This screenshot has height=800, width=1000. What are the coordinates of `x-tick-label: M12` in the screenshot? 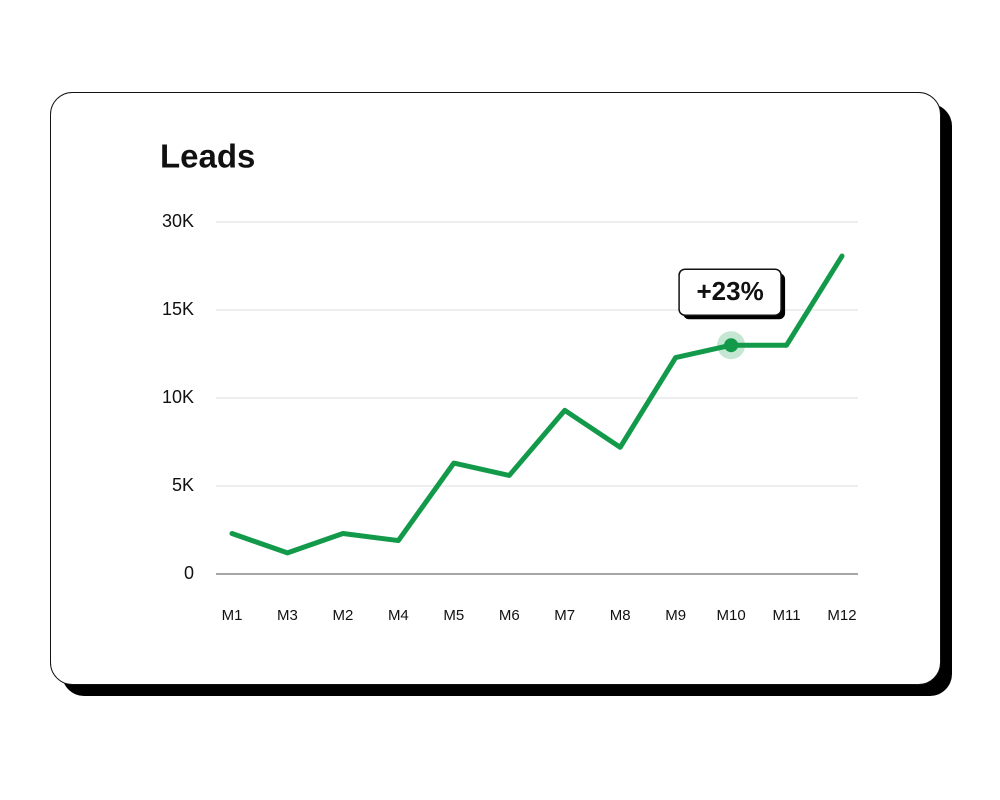 It's located at (841, 615).